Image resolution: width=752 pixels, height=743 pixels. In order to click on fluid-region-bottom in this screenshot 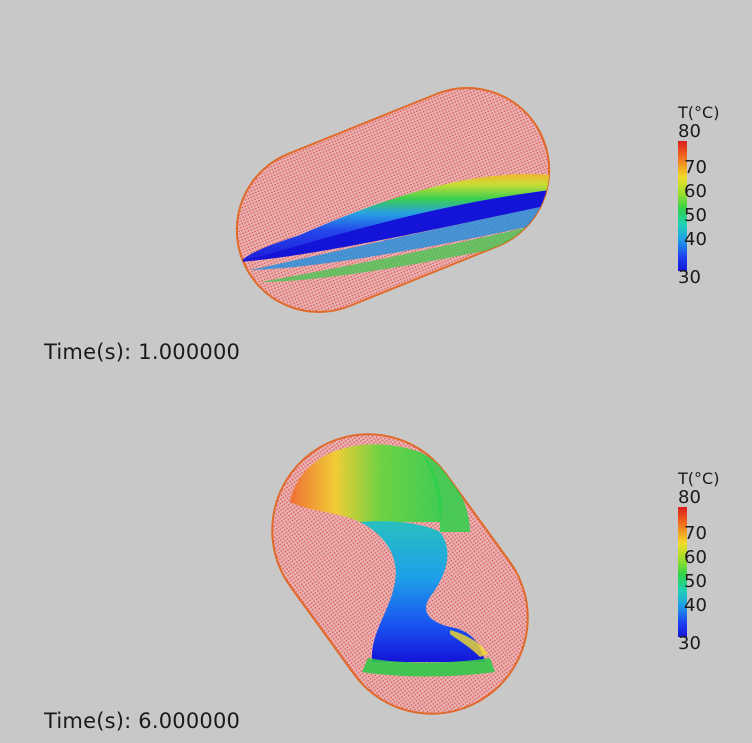, I will do `click(392, 560)`.